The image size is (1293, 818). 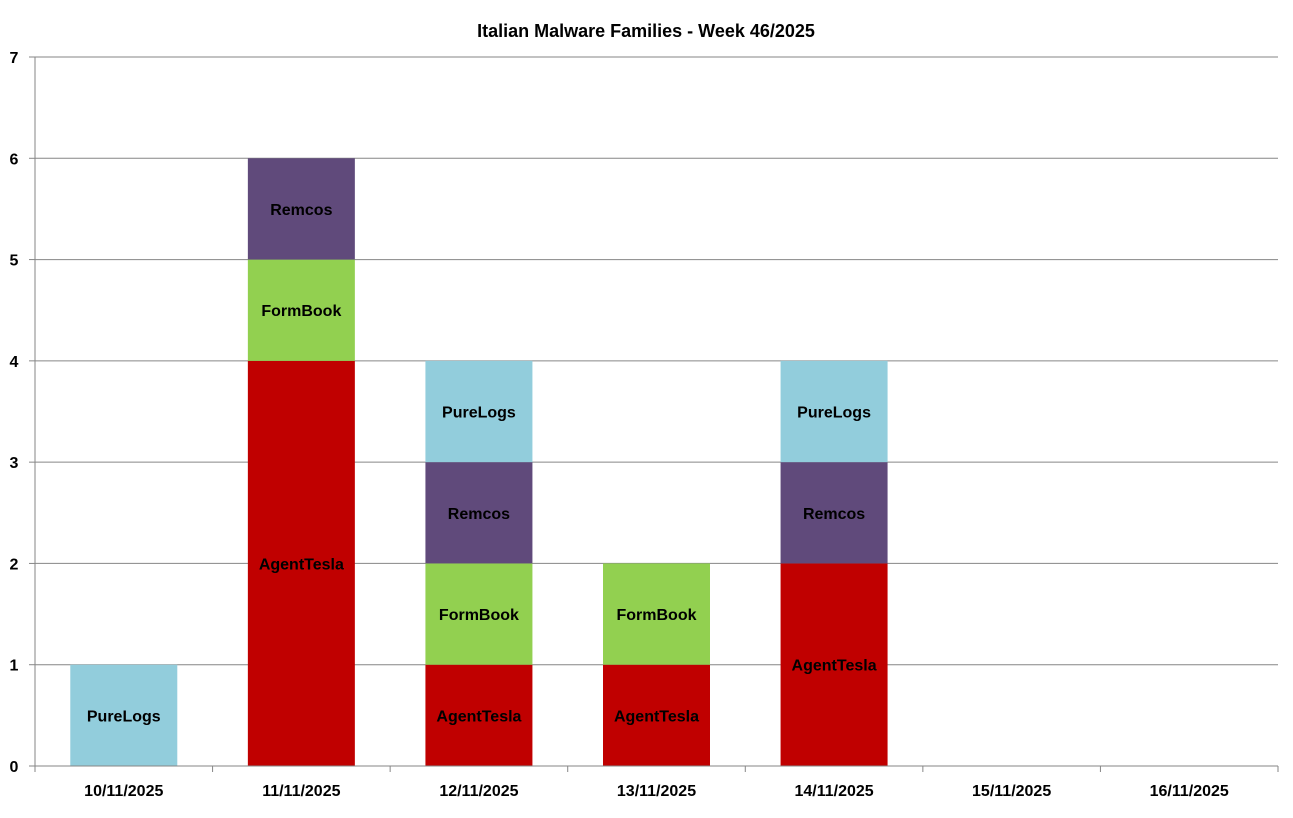 I want to click on x-tick-label: 14/11/2025, so click(x=833, y=791).